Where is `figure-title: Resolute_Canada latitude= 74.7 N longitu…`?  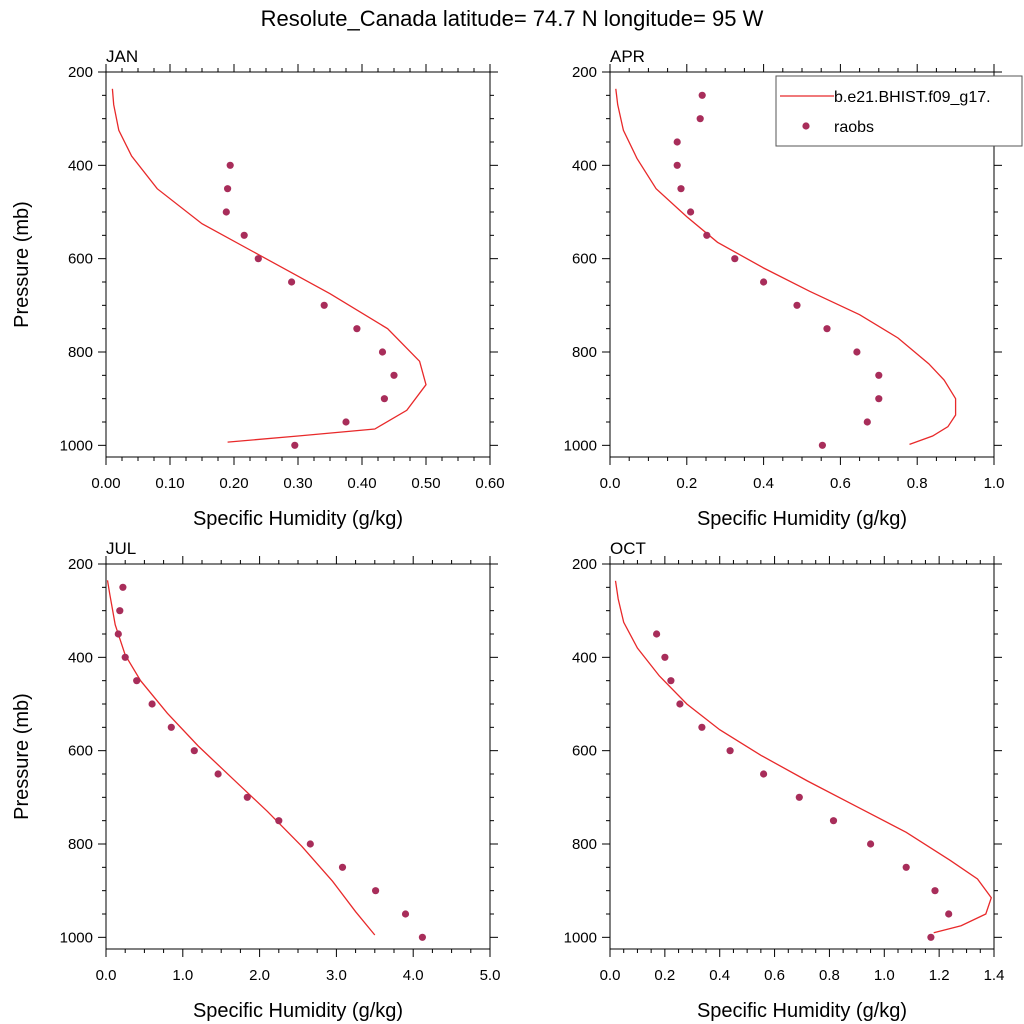 figure-title: Resolute_Canada latitude= 74.7 N longitu… is located at coordinates (512, 18).